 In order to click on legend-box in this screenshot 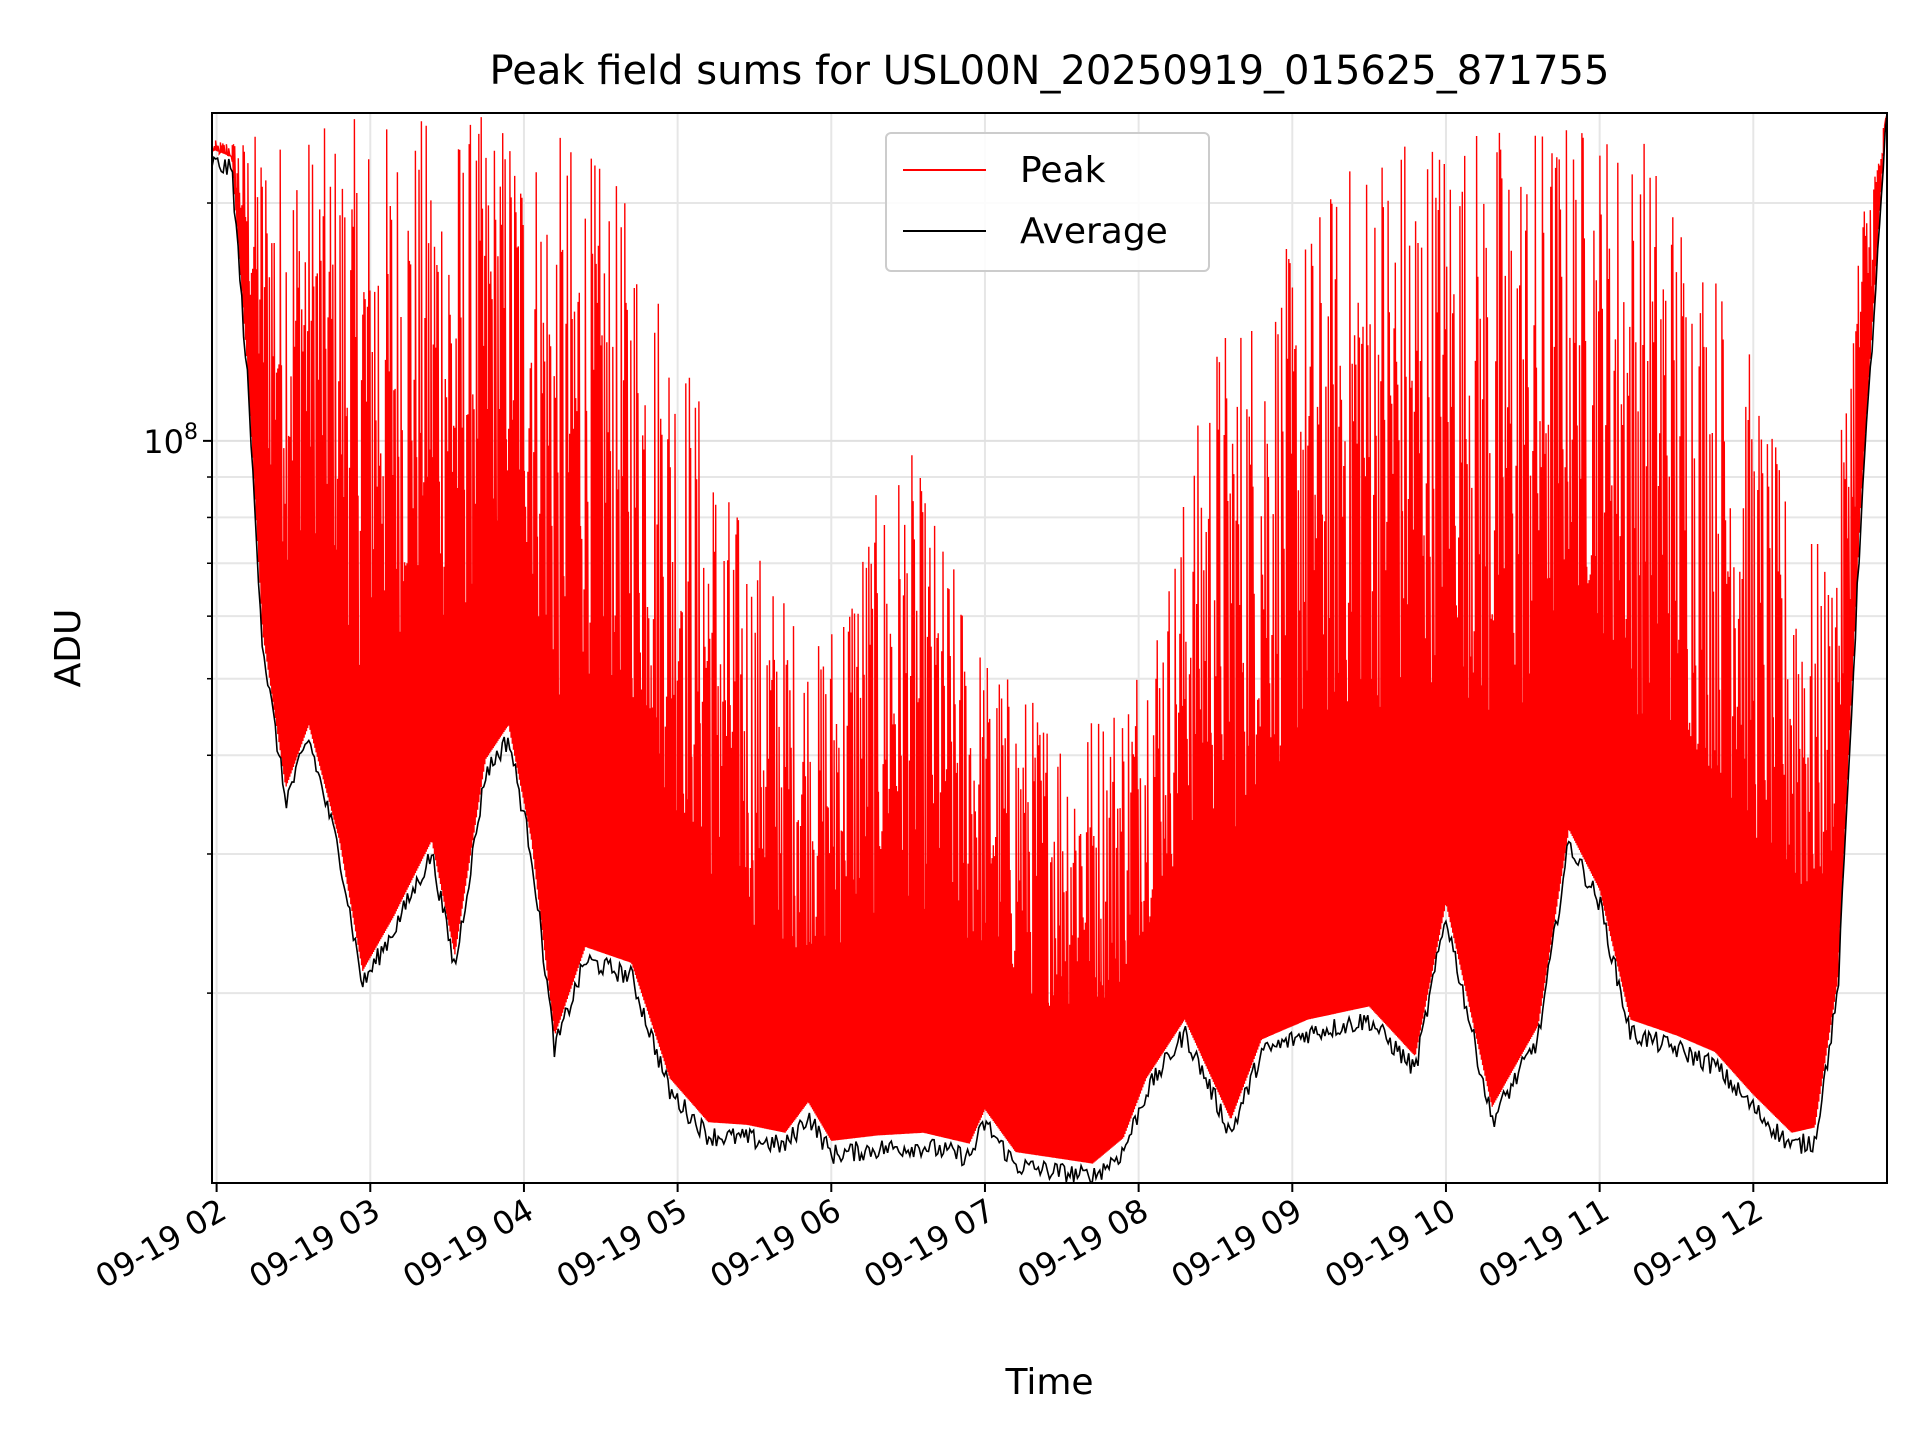, I will do `click(1047, 202)`.